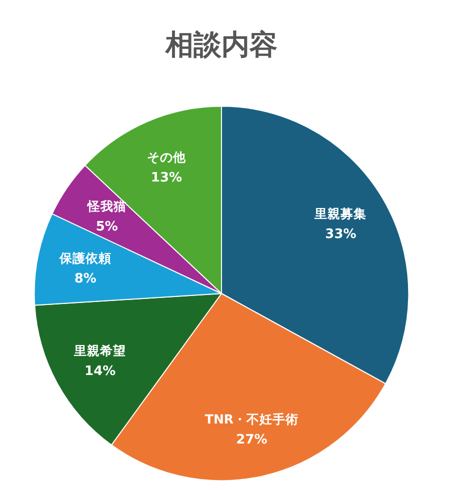  I want to click on data-label: 27%, so click(252, 440).